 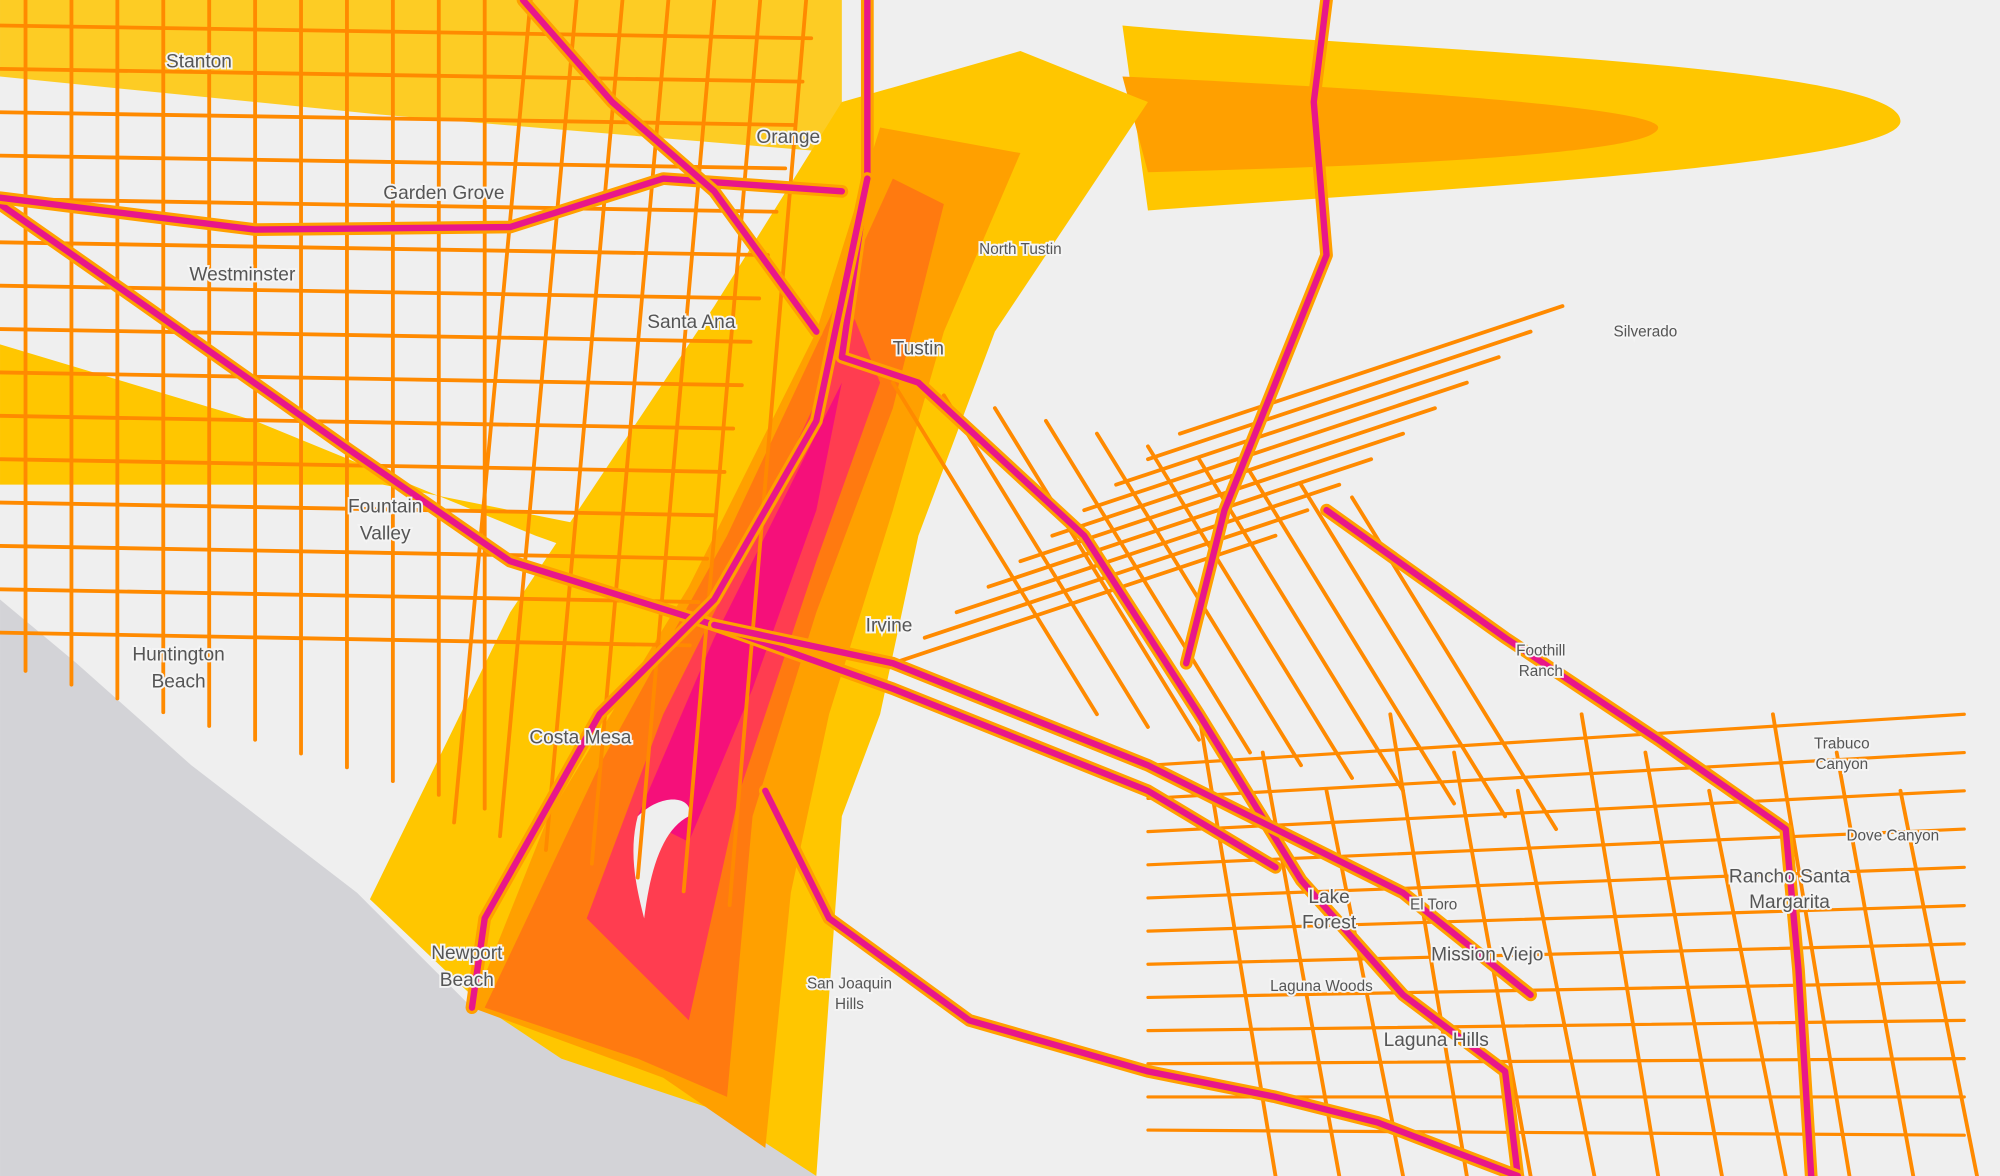 I want to click on place-label: Foothill, so click(x=1540, y=651).